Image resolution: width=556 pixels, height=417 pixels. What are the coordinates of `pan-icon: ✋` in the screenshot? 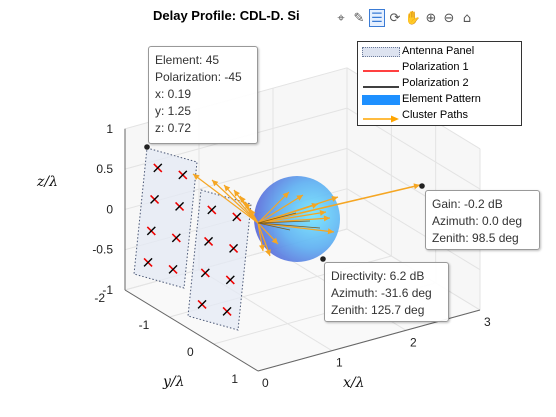 It's located at (413, 18).